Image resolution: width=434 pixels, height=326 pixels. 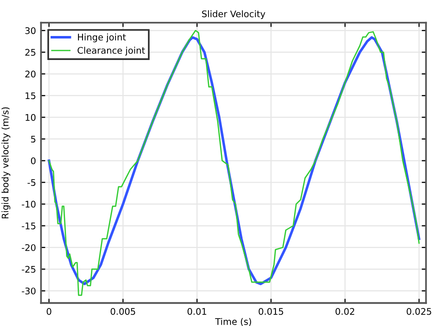 I want to click on y-axis-title: Rigid body velocity (m/s), so click(x=6, y=162).